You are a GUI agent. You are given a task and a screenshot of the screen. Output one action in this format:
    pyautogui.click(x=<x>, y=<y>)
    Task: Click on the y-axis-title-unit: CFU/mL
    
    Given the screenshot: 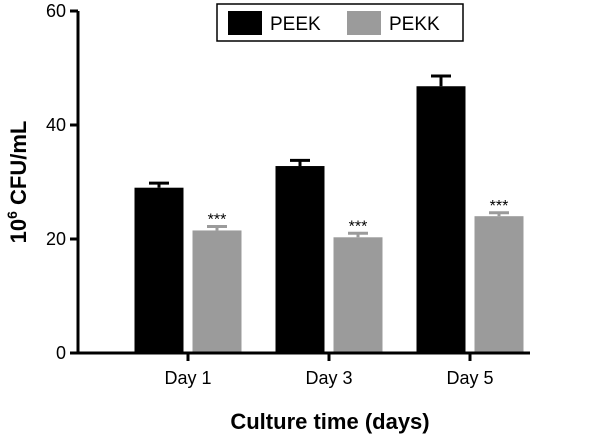 What is the action you would take?
    pyautogui.click(x=18, y=166)
    